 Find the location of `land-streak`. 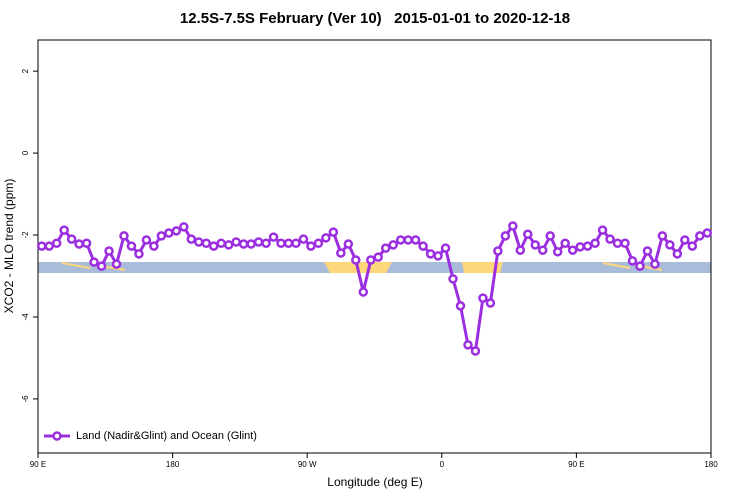

land-streak is located at coordinates (362, 266).